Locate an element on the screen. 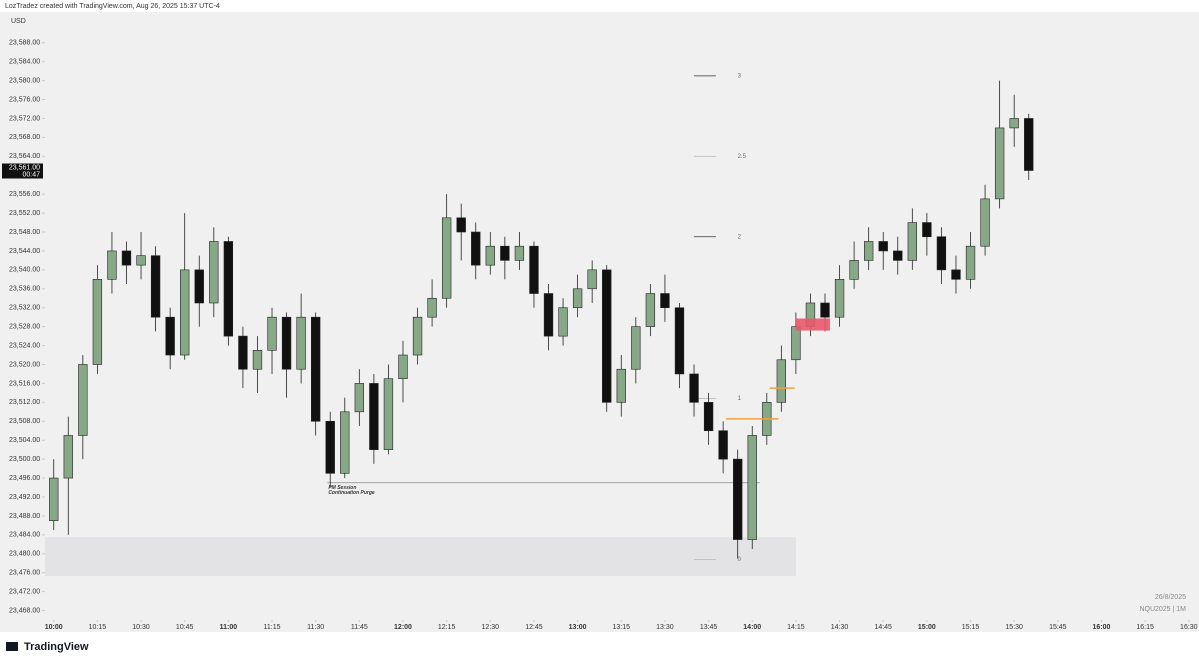 Image resolution: width=1199 pixels, height=662 pixels. annotation-text: Continuation Purge is located at coordinates (351, 493).